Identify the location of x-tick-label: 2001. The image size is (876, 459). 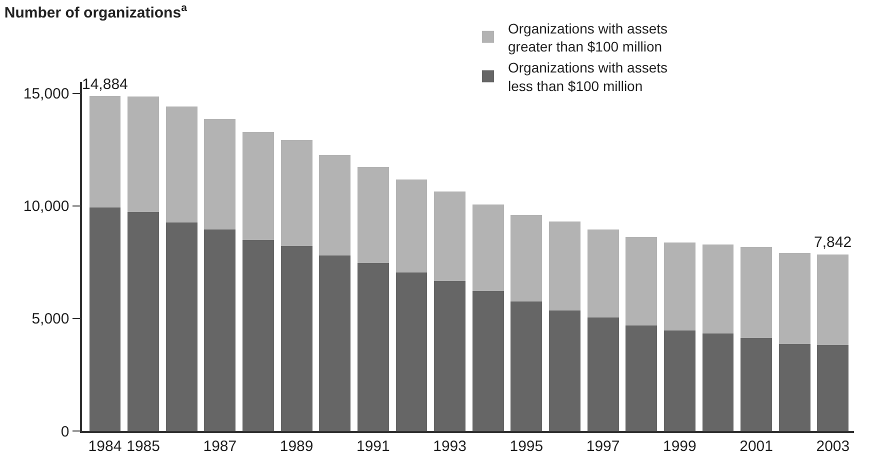
(756, 446).